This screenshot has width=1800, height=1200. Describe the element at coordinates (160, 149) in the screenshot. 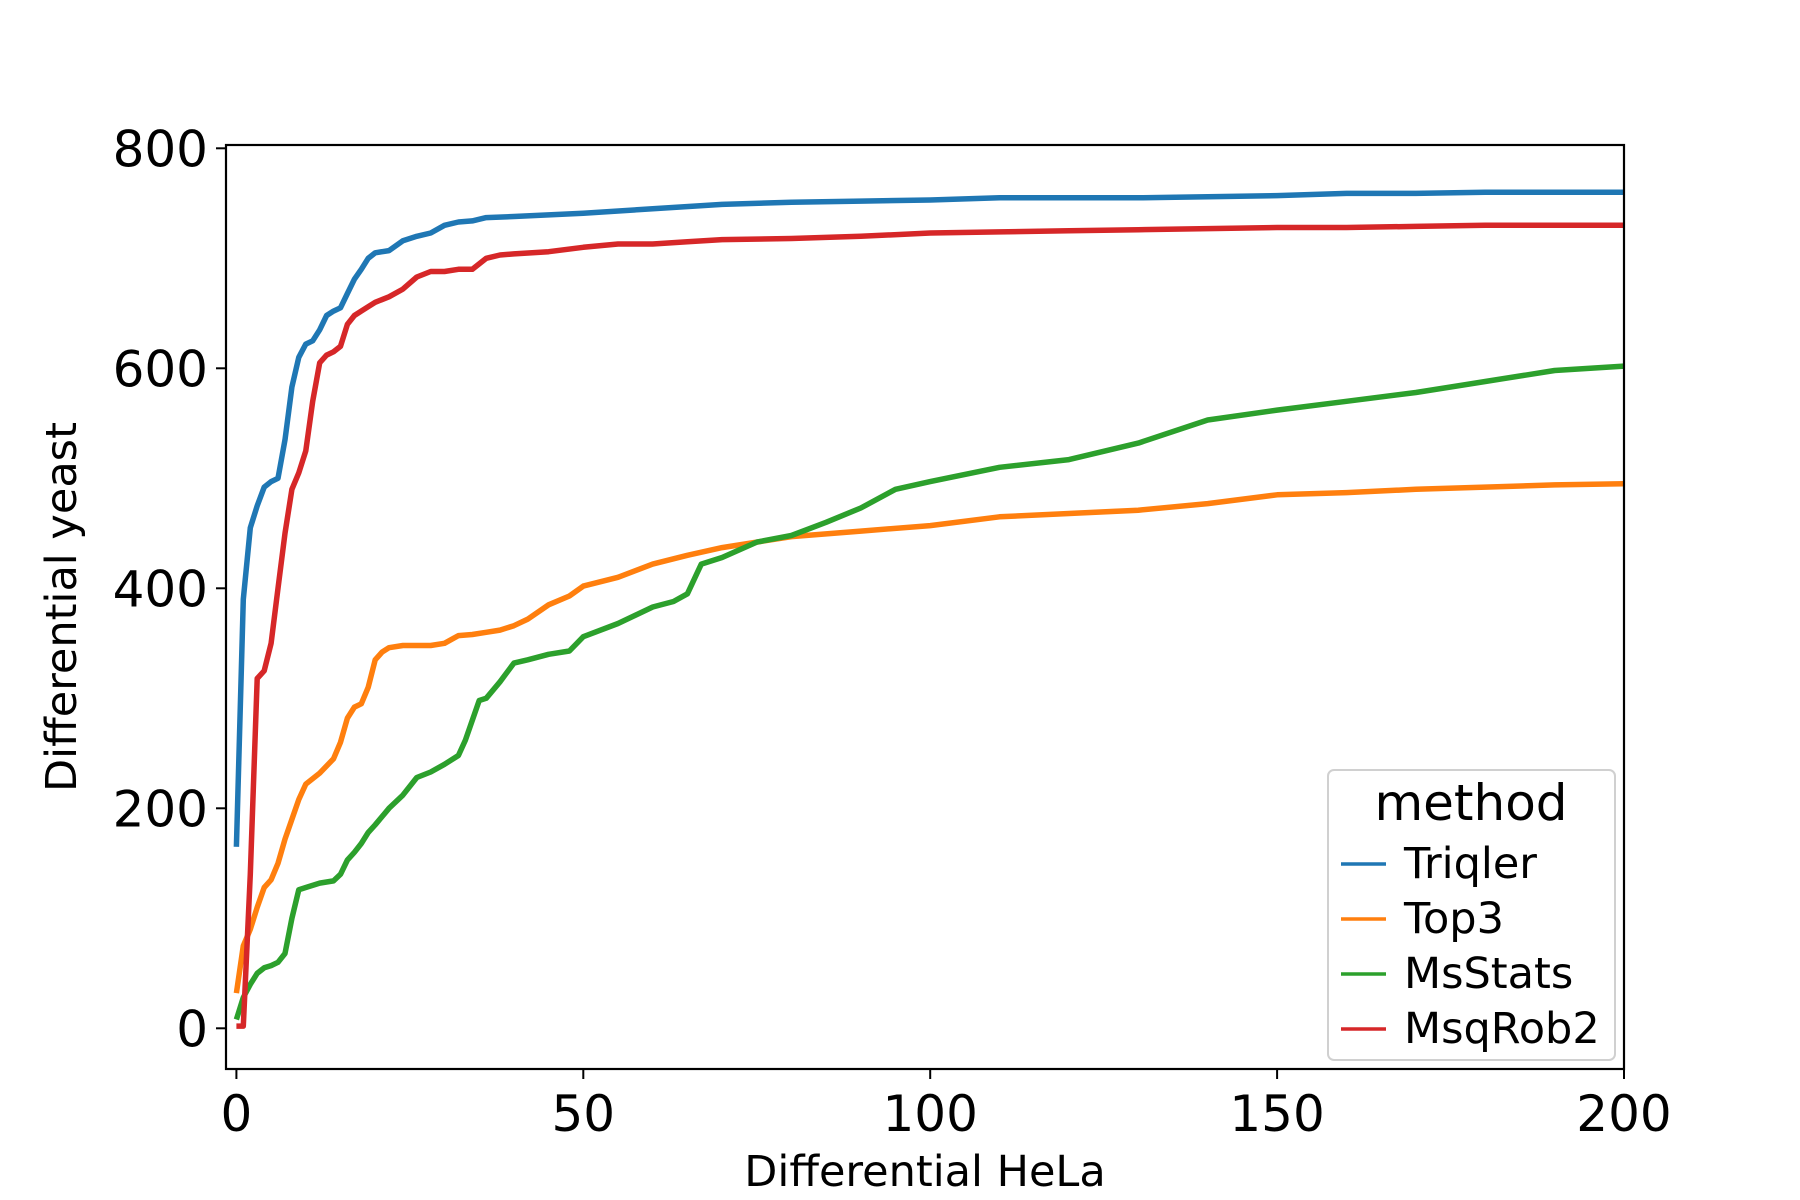

I see `y-tick-label: 800` at that location.